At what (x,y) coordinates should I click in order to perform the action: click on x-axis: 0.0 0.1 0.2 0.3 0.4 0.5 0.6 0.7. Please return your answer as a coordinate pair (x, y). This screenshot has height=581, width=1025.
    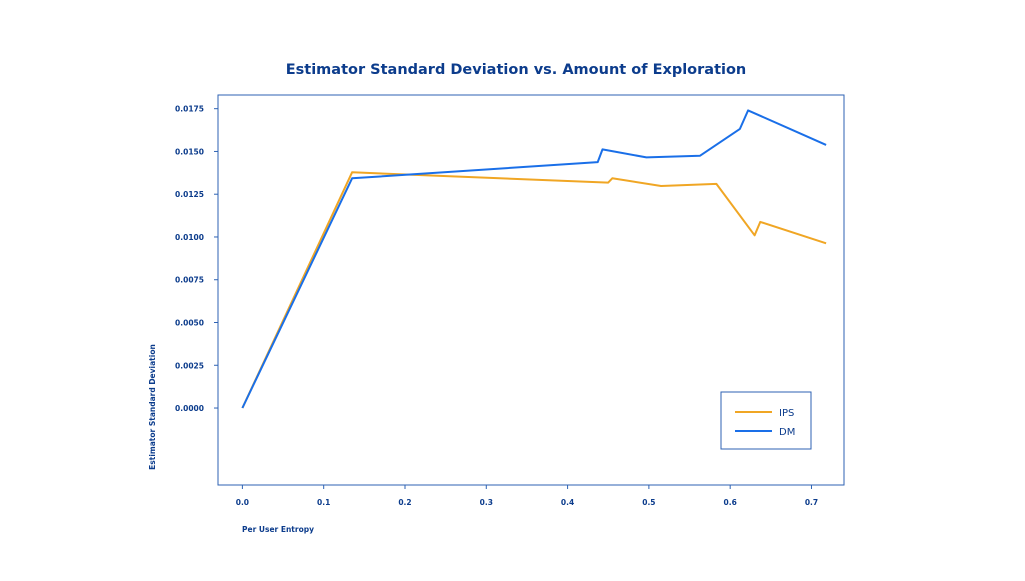
    Looking at the image, I should click on (527, 496).